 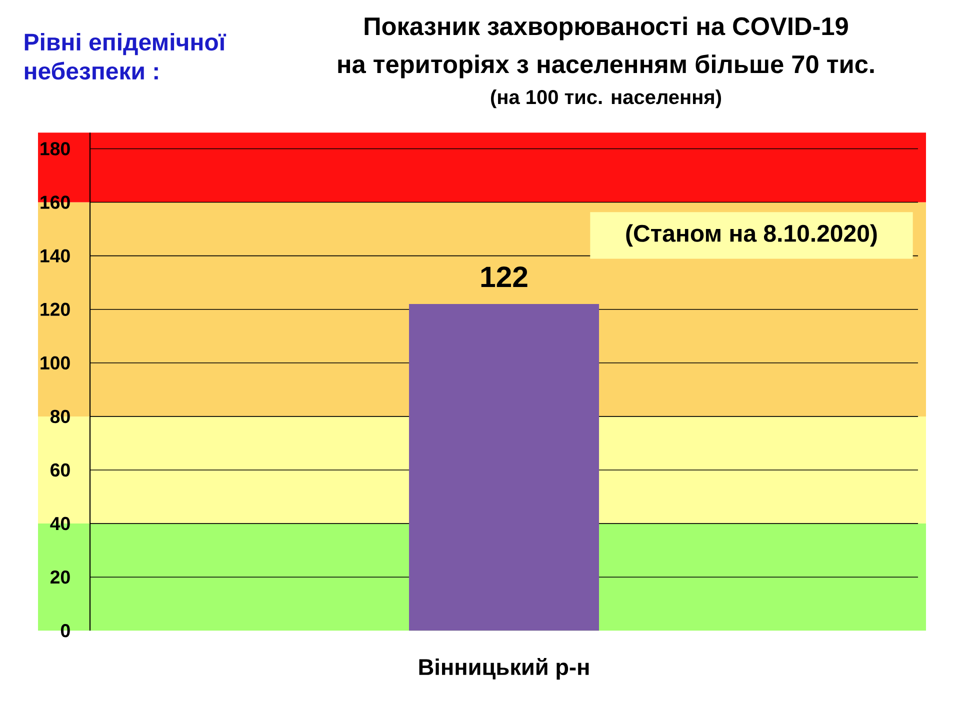 What do you see at coordinates (60, 417) in the screenshot?
I see `y-tick-label: 80` at bounding box center [60, 417].